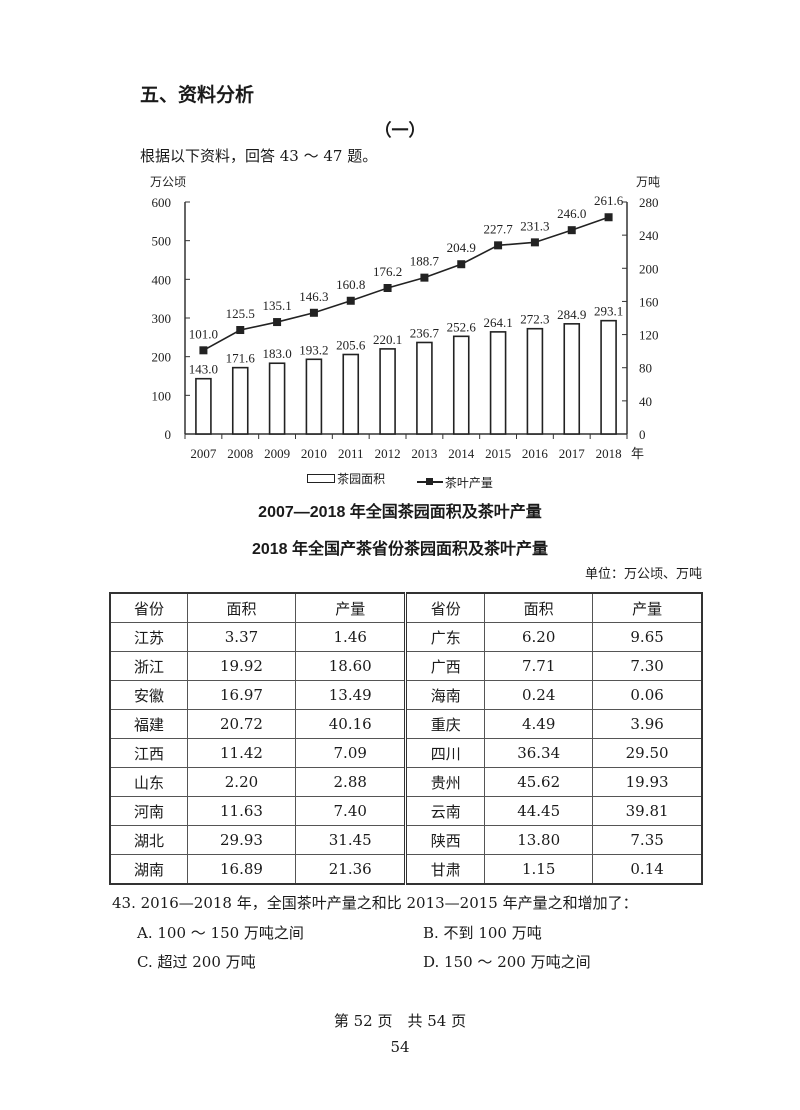 The width and height of the screenshot is (800, 1110). Describe the element at coordinates (571, 213) in the screenshot. I see `line-value-label: 246.0` at that location.